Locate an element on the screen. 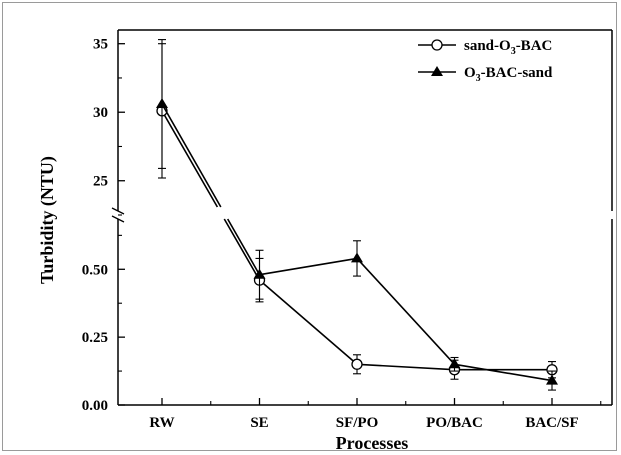 This screenshot has width=621, height=455. x-tick-label: BAC/SF is located at coordinates (551, 423).